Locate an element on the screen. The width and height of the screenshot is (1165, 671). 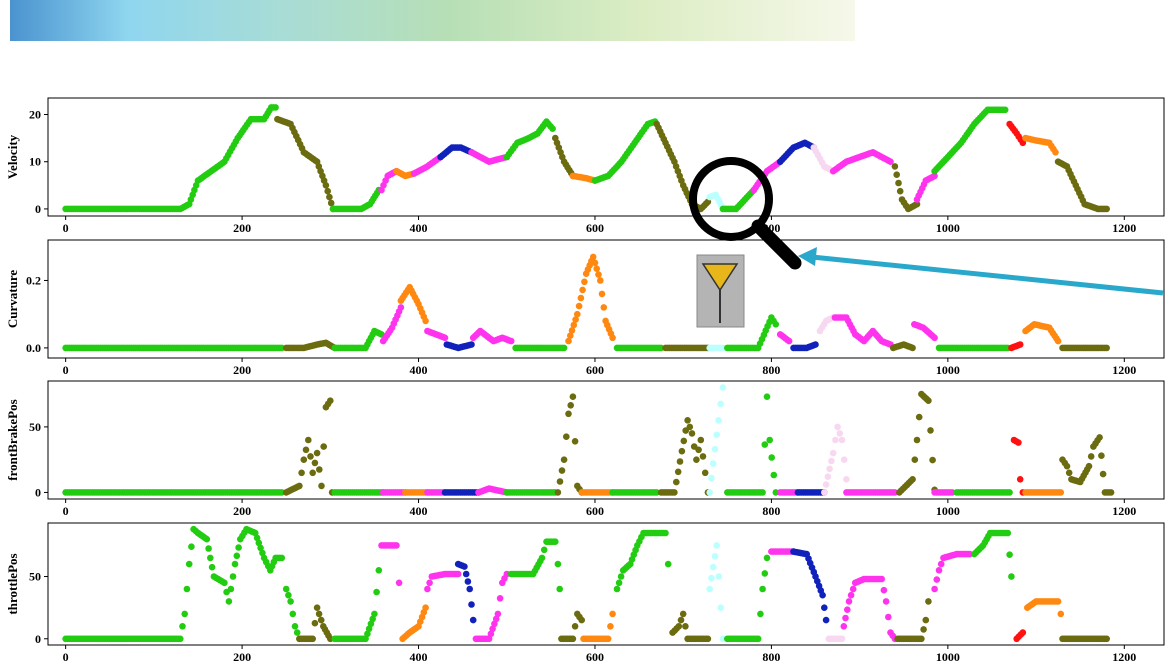
x-tick-label: 400 is located at coordinates (419, 228).